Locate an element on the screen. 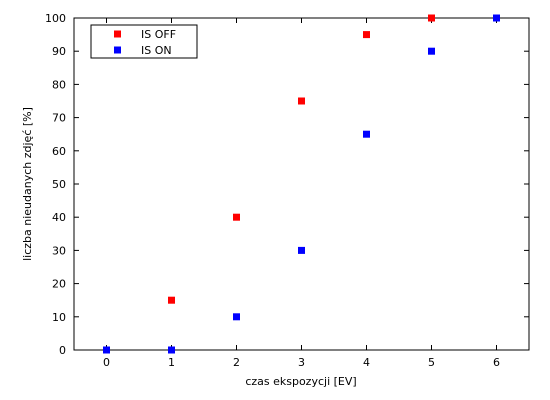  legend: IS OFF IS ON is located at coordinates (144, 41).